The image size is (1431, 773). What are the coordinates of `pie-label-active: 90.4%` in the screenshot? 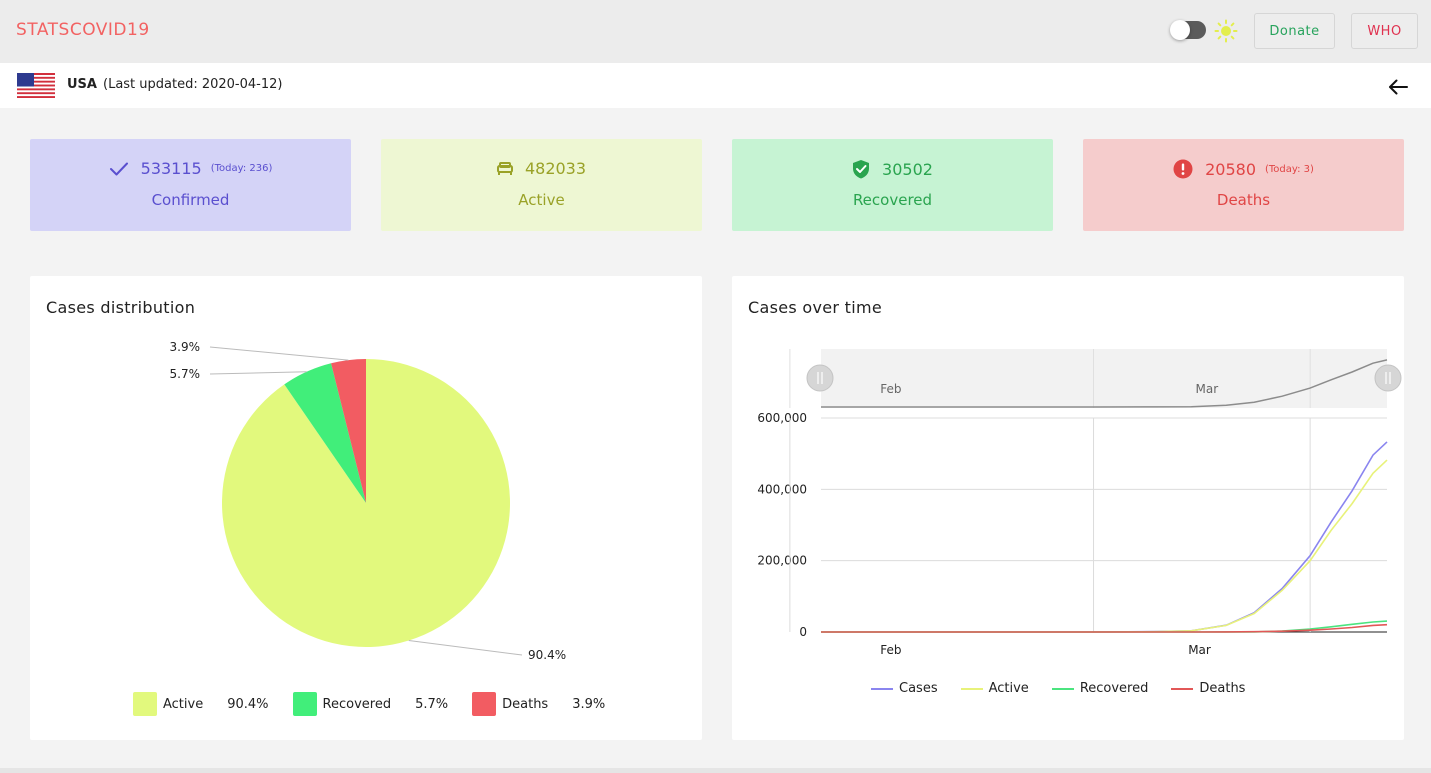 It's located at (547, 655).